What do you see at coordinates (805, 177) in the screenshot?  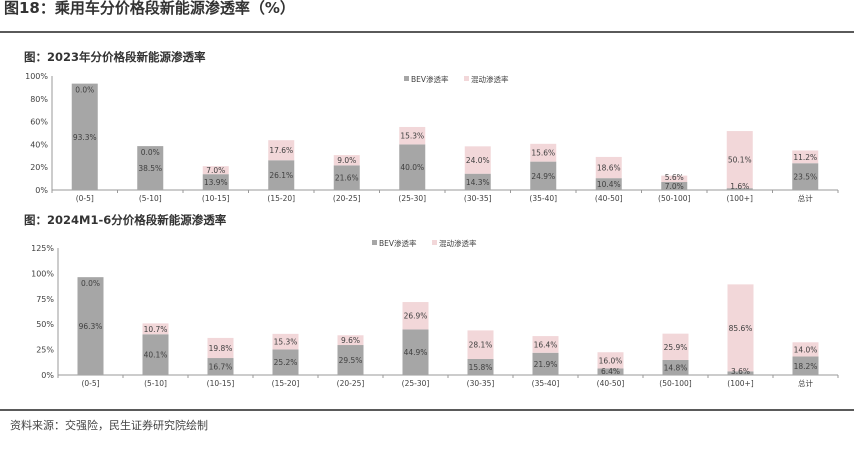 I see `data-label-bev: 23.5%` at bounding box center [805, 177].